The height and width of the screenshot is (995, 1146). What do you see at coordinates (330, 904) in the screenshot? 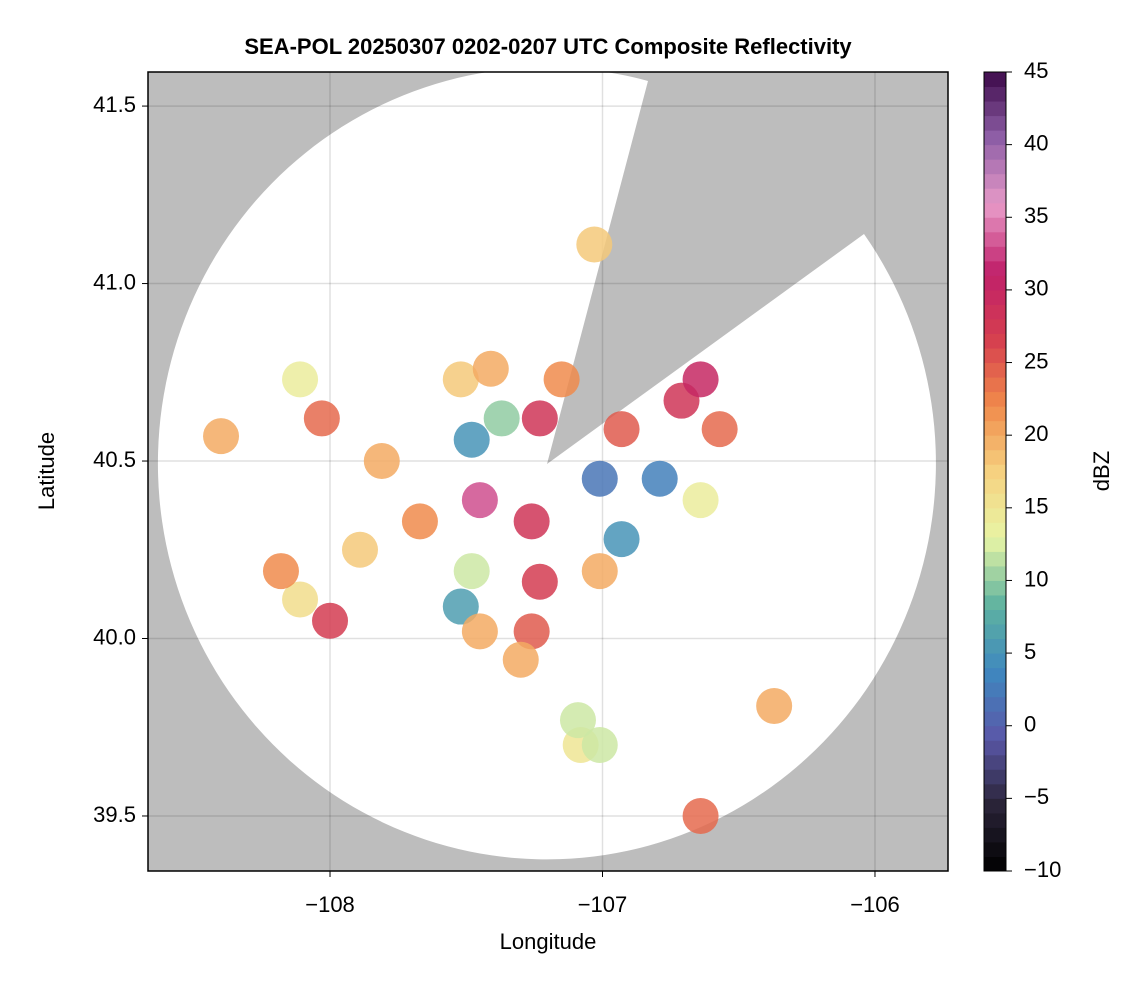
I see `x-tick-label: −108` at bounding box center [330, 904].